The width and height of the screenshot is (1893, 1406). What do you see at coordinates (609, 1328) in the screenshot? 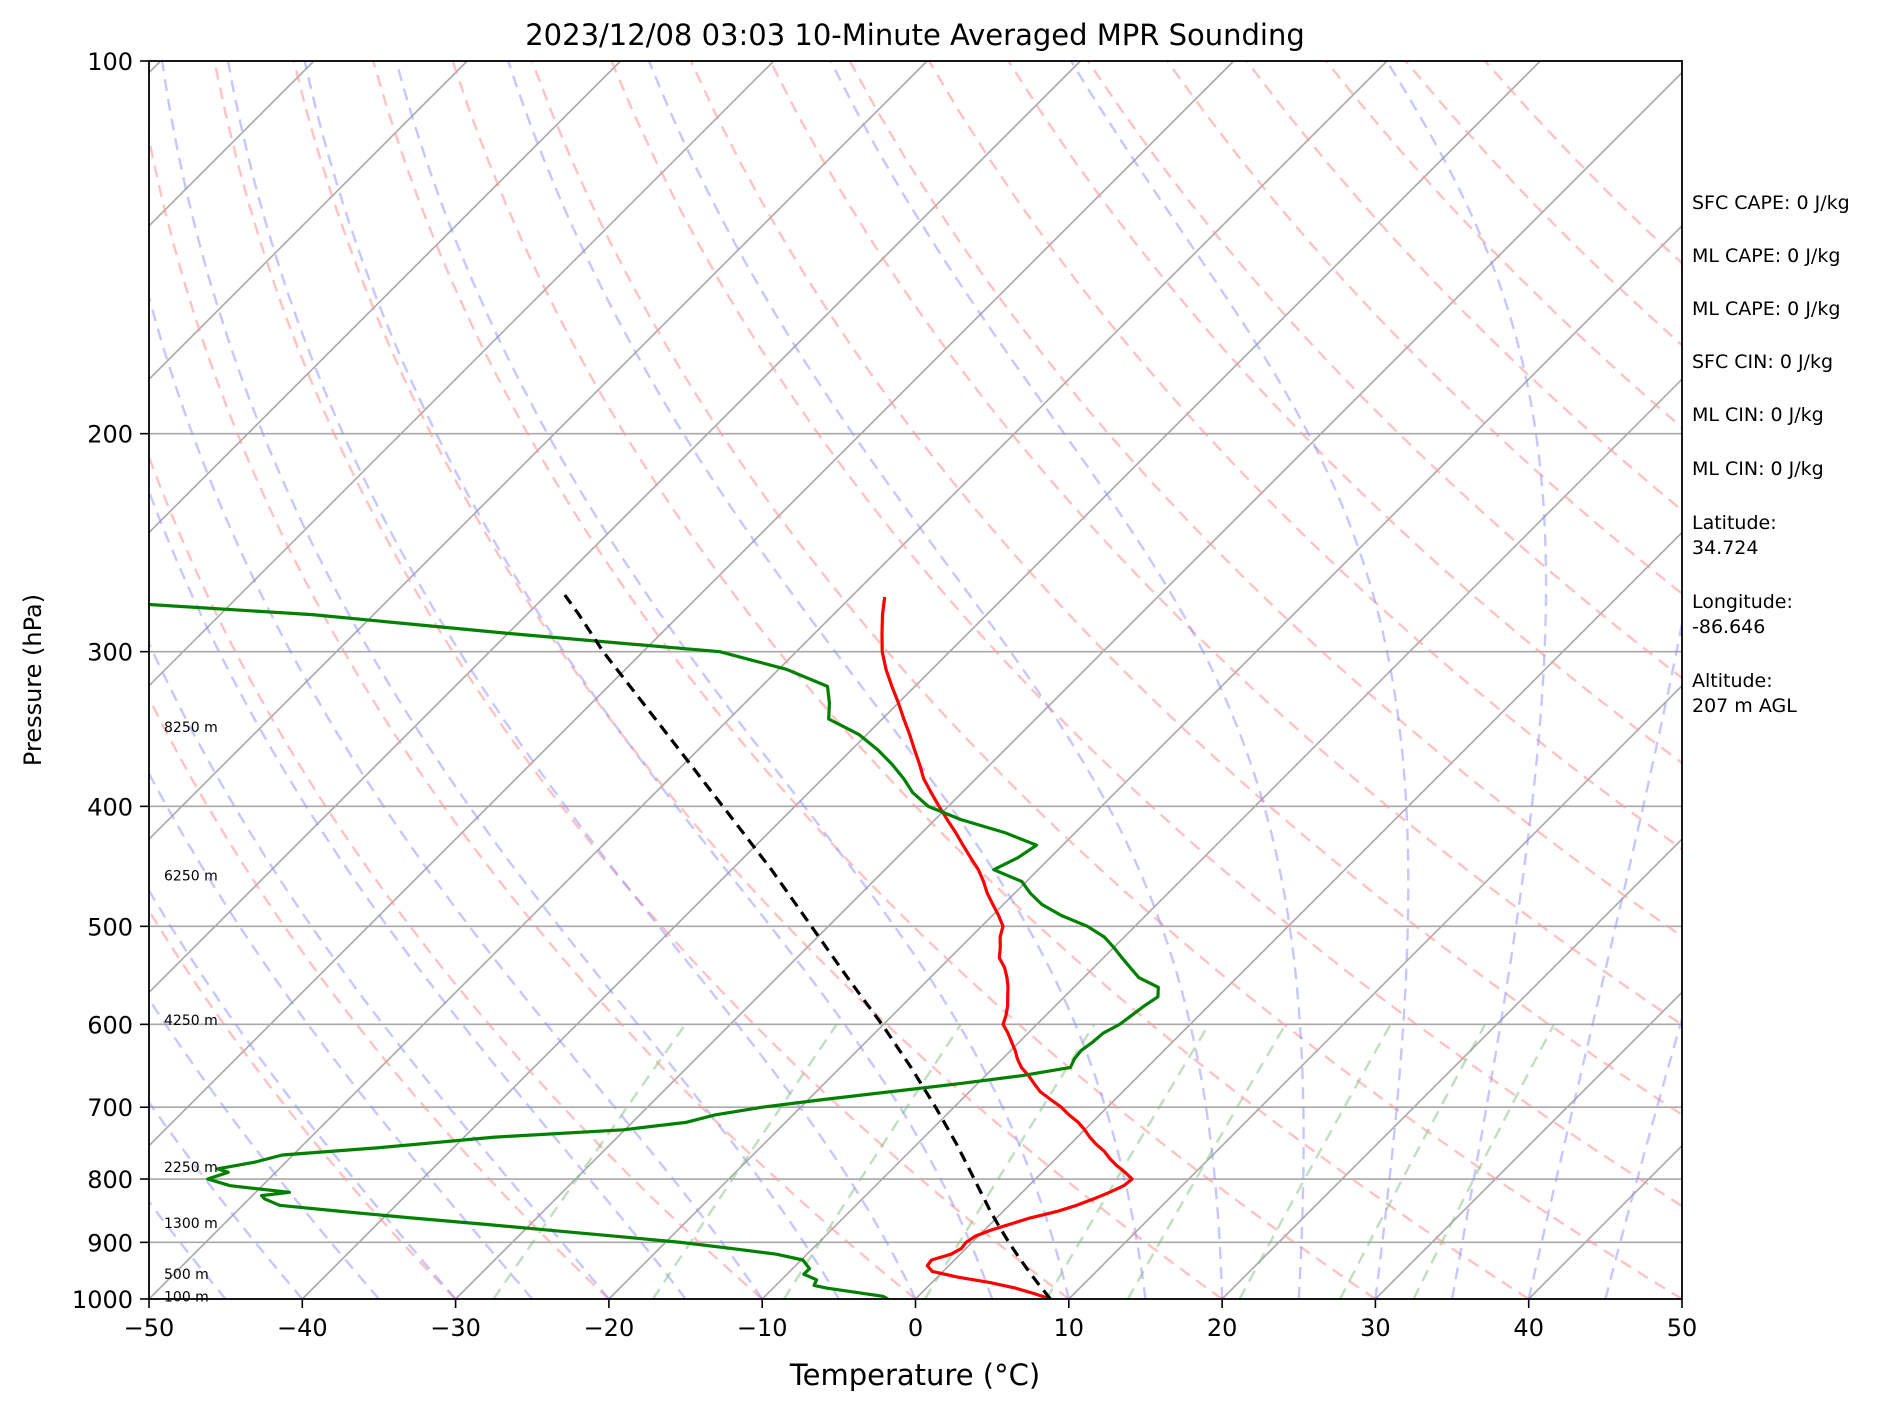
I see `x-tick-label: −20` at bounding box center [609, 1328].